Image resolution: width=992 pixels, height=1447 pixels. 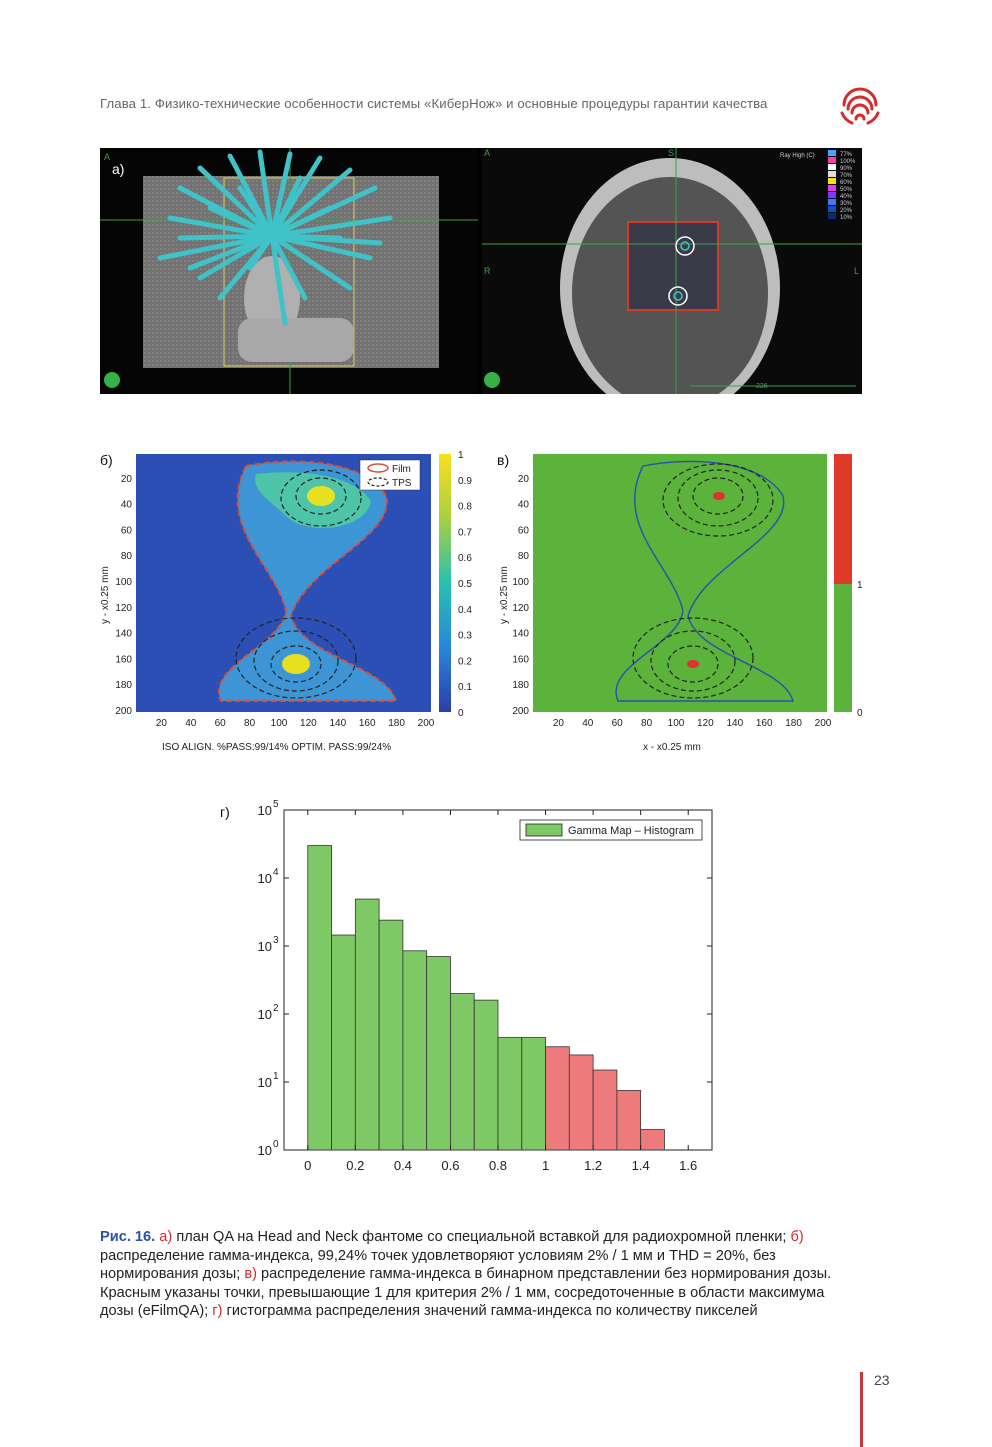 What do you see at coordinates (520, 711) in the screenshot?
I see `c-ytick-200: 200` at bounding box center [520, 711].